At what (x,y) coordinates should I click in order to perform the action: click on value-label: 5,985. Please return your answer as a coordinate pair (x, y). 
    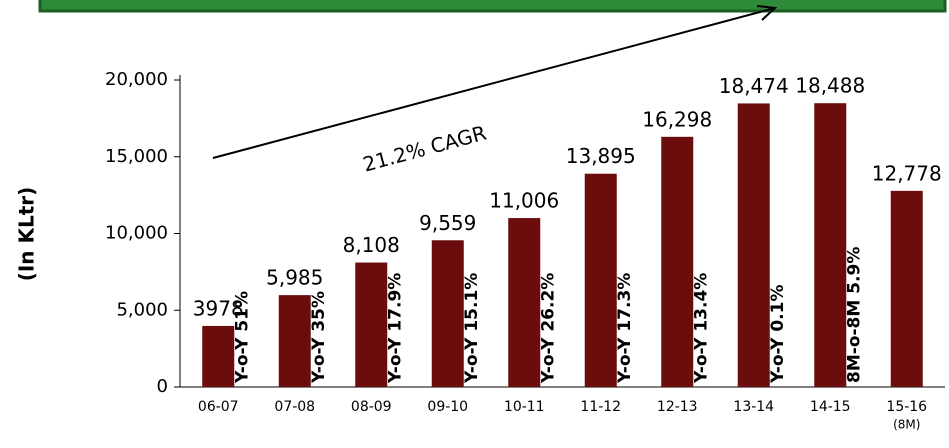
    Looking at the image, I should click on (294, 278).